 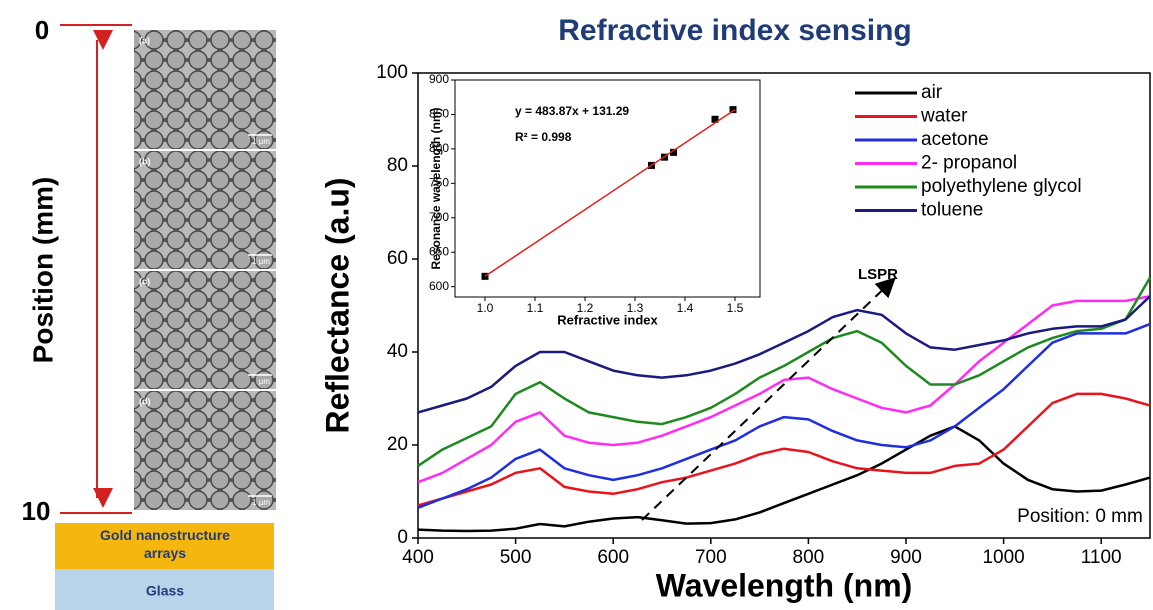 What do you see at coordinates (878, 274) in the screenshot?
I see `annotation: LSPR` at bounding box center [878, 274].